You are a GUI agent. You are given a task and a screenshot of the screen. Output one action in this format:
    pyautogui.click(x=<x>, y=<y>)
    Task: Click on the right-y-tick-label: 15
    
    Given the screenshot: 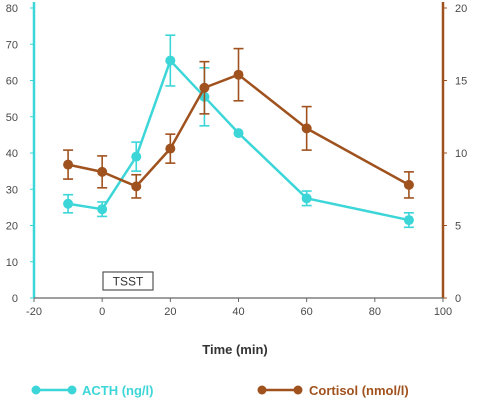 What is the action you would take?
    pyautogui.click(x=461, y=82)
    